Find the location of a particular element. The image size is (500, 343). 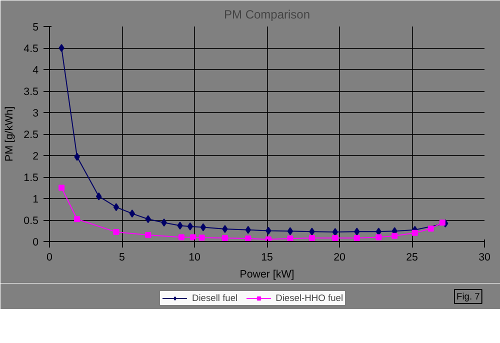

y-tick-label: 2 is located at coordinates (35, 156).